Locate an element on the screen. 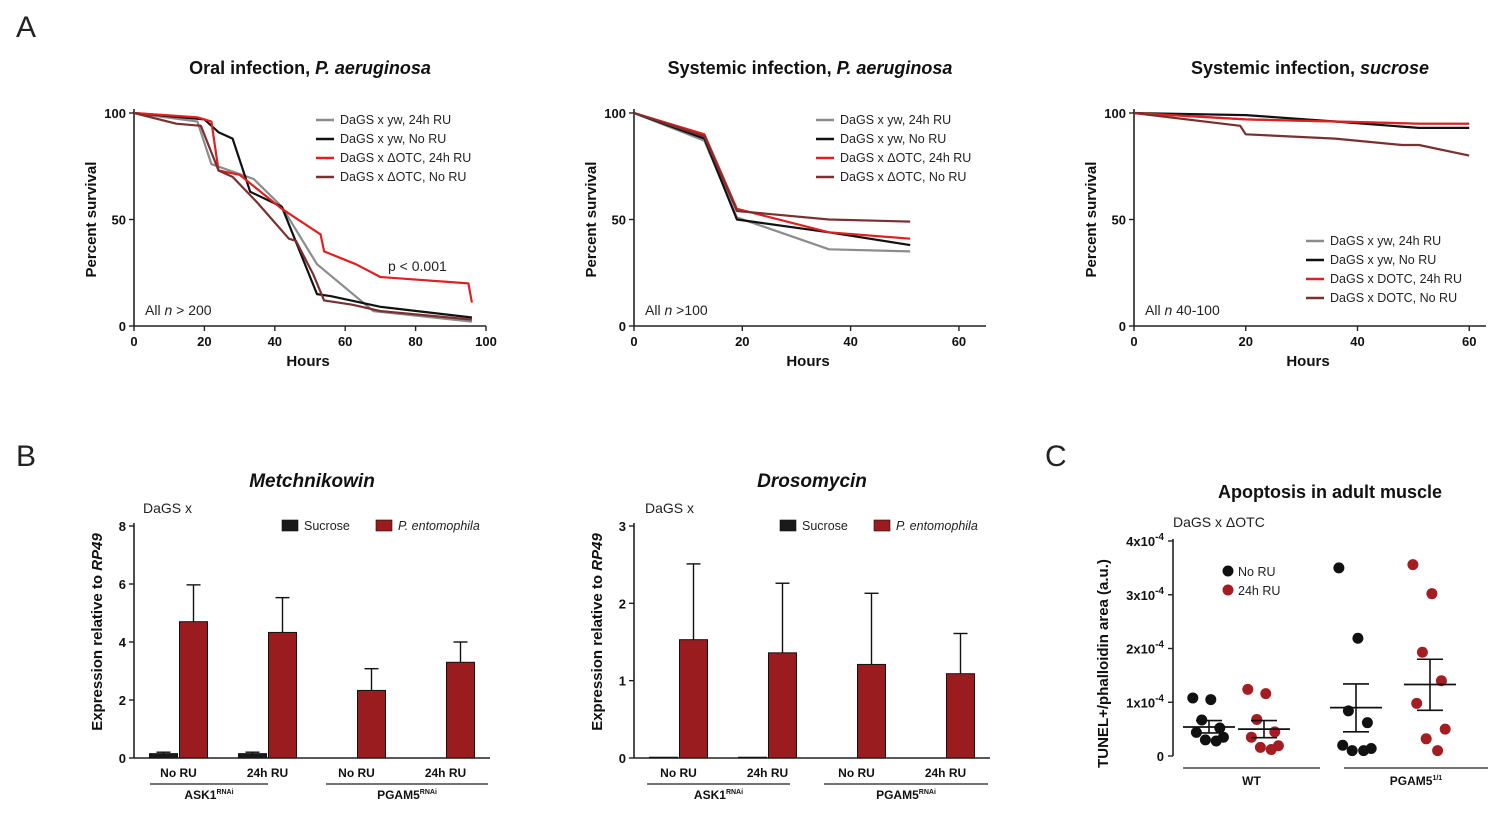 The width and height of the screenshot is (1500, 819). chart-title: Systemic infection, P. aeruginosa is located at coordinates (810, 68).